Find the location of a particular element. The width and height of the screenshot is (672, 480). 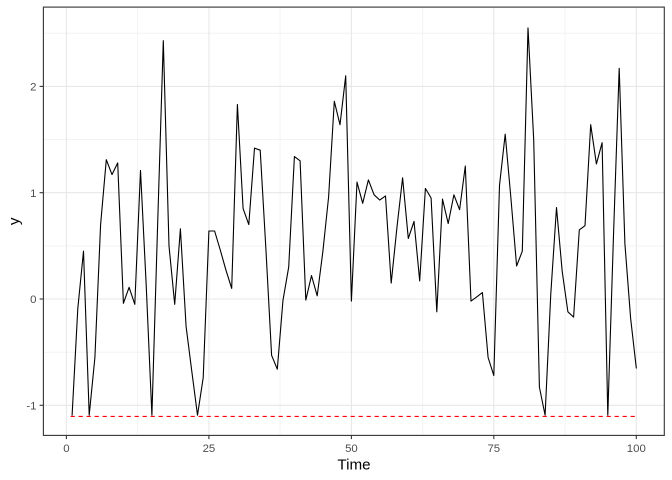

svg-text: 50 is located at coordinates (351, 449).